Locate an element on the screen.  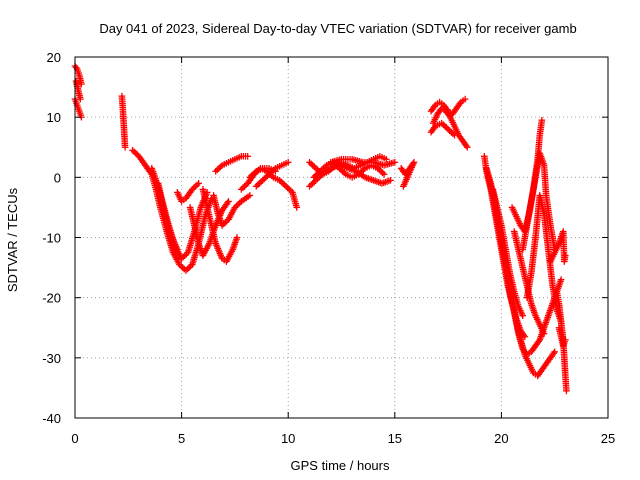
x-tick-label: 15 is located at coordinates (395, 438).